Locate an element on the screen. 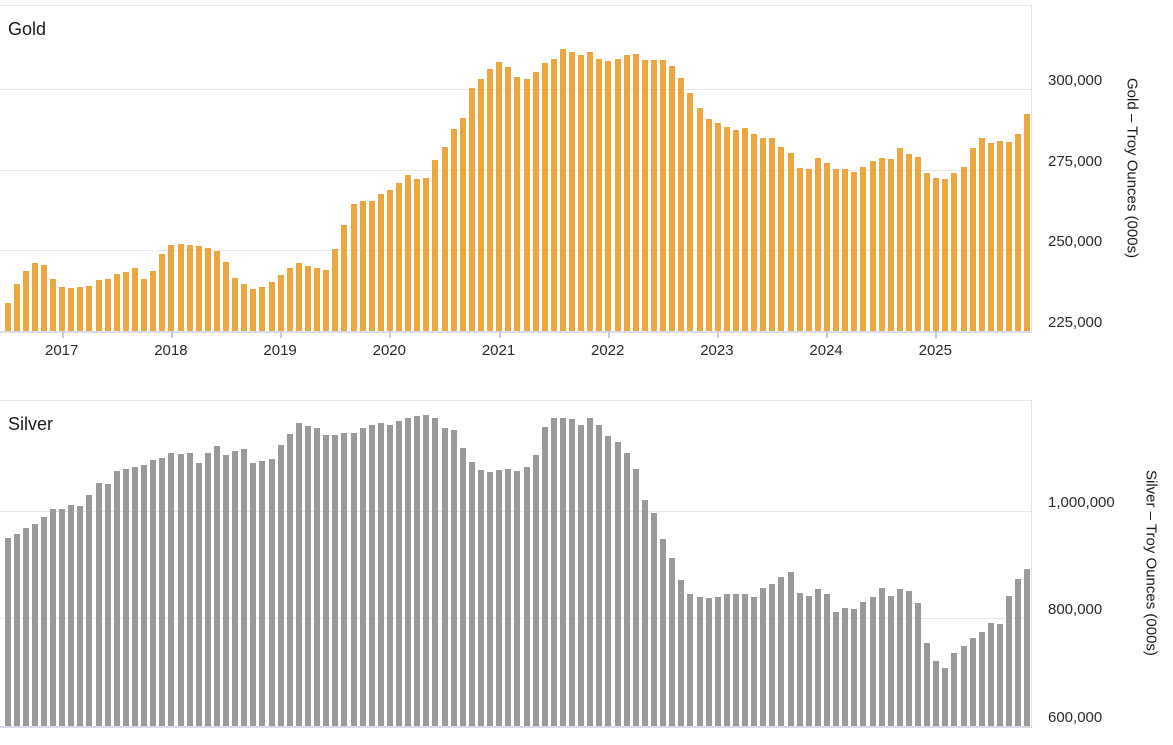 This screenshot has height=745, width=1173. gridline is located at coordinates (516, 400).